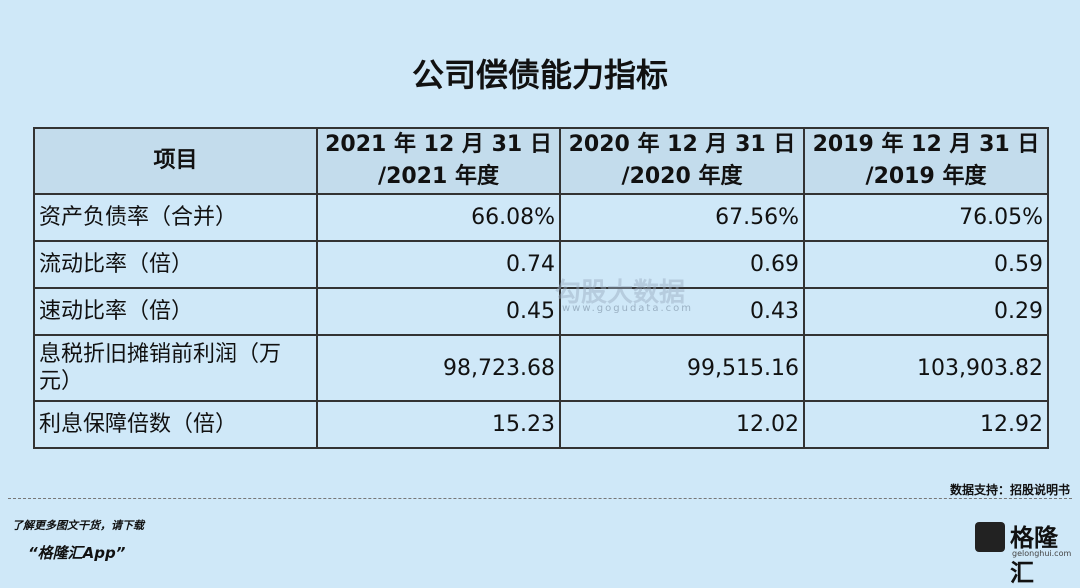 This screenshot has width=1080, height=588. I want to click on value-cell: 0.45, so click(438, 311).